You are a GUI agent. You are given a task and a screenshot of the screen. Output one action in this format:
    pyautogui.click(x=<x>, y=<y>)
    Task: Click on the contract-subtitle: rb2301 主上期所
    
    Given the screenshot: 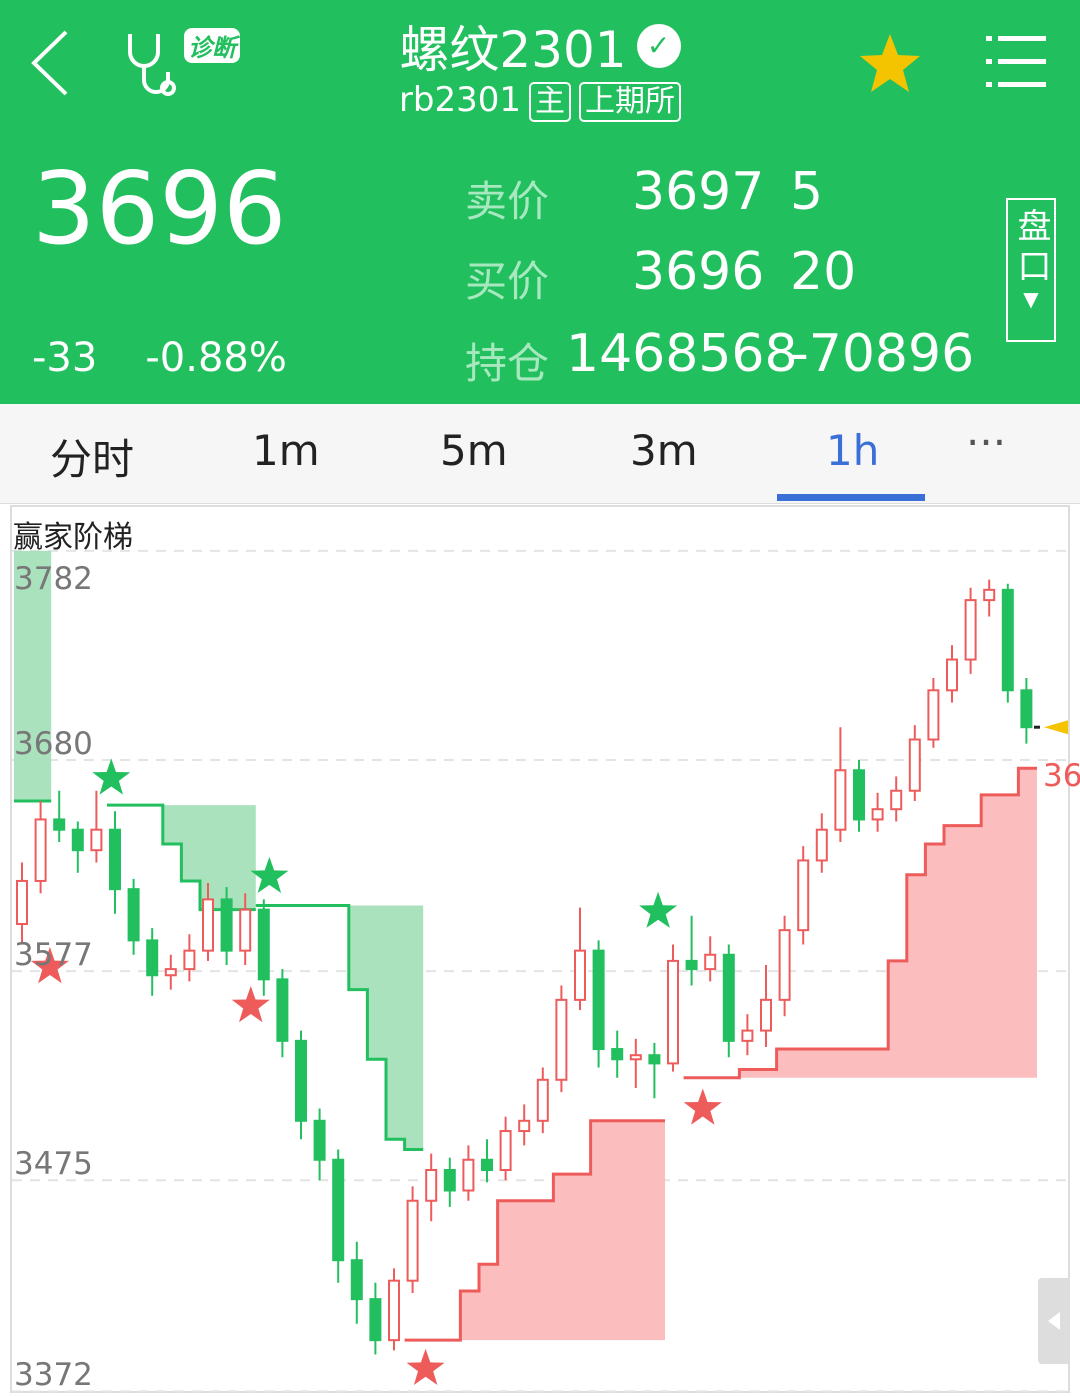 What is the action you would take?
    pyautogui.click(x=540, y=101)
    